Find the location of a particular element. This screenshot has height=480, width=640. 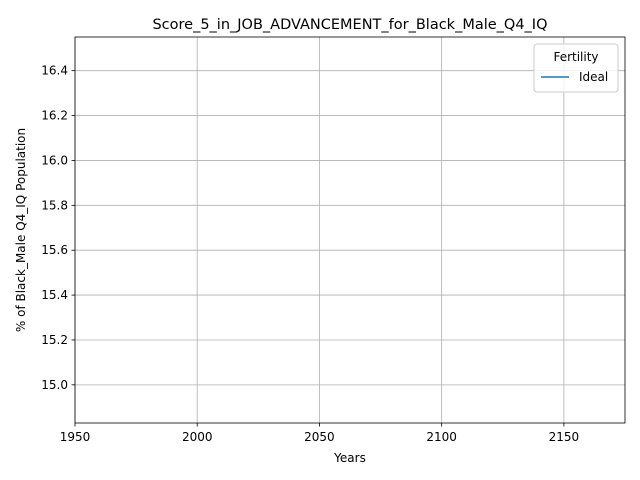

y-tick-label: 16.4 is located at coordinates (54, 71).